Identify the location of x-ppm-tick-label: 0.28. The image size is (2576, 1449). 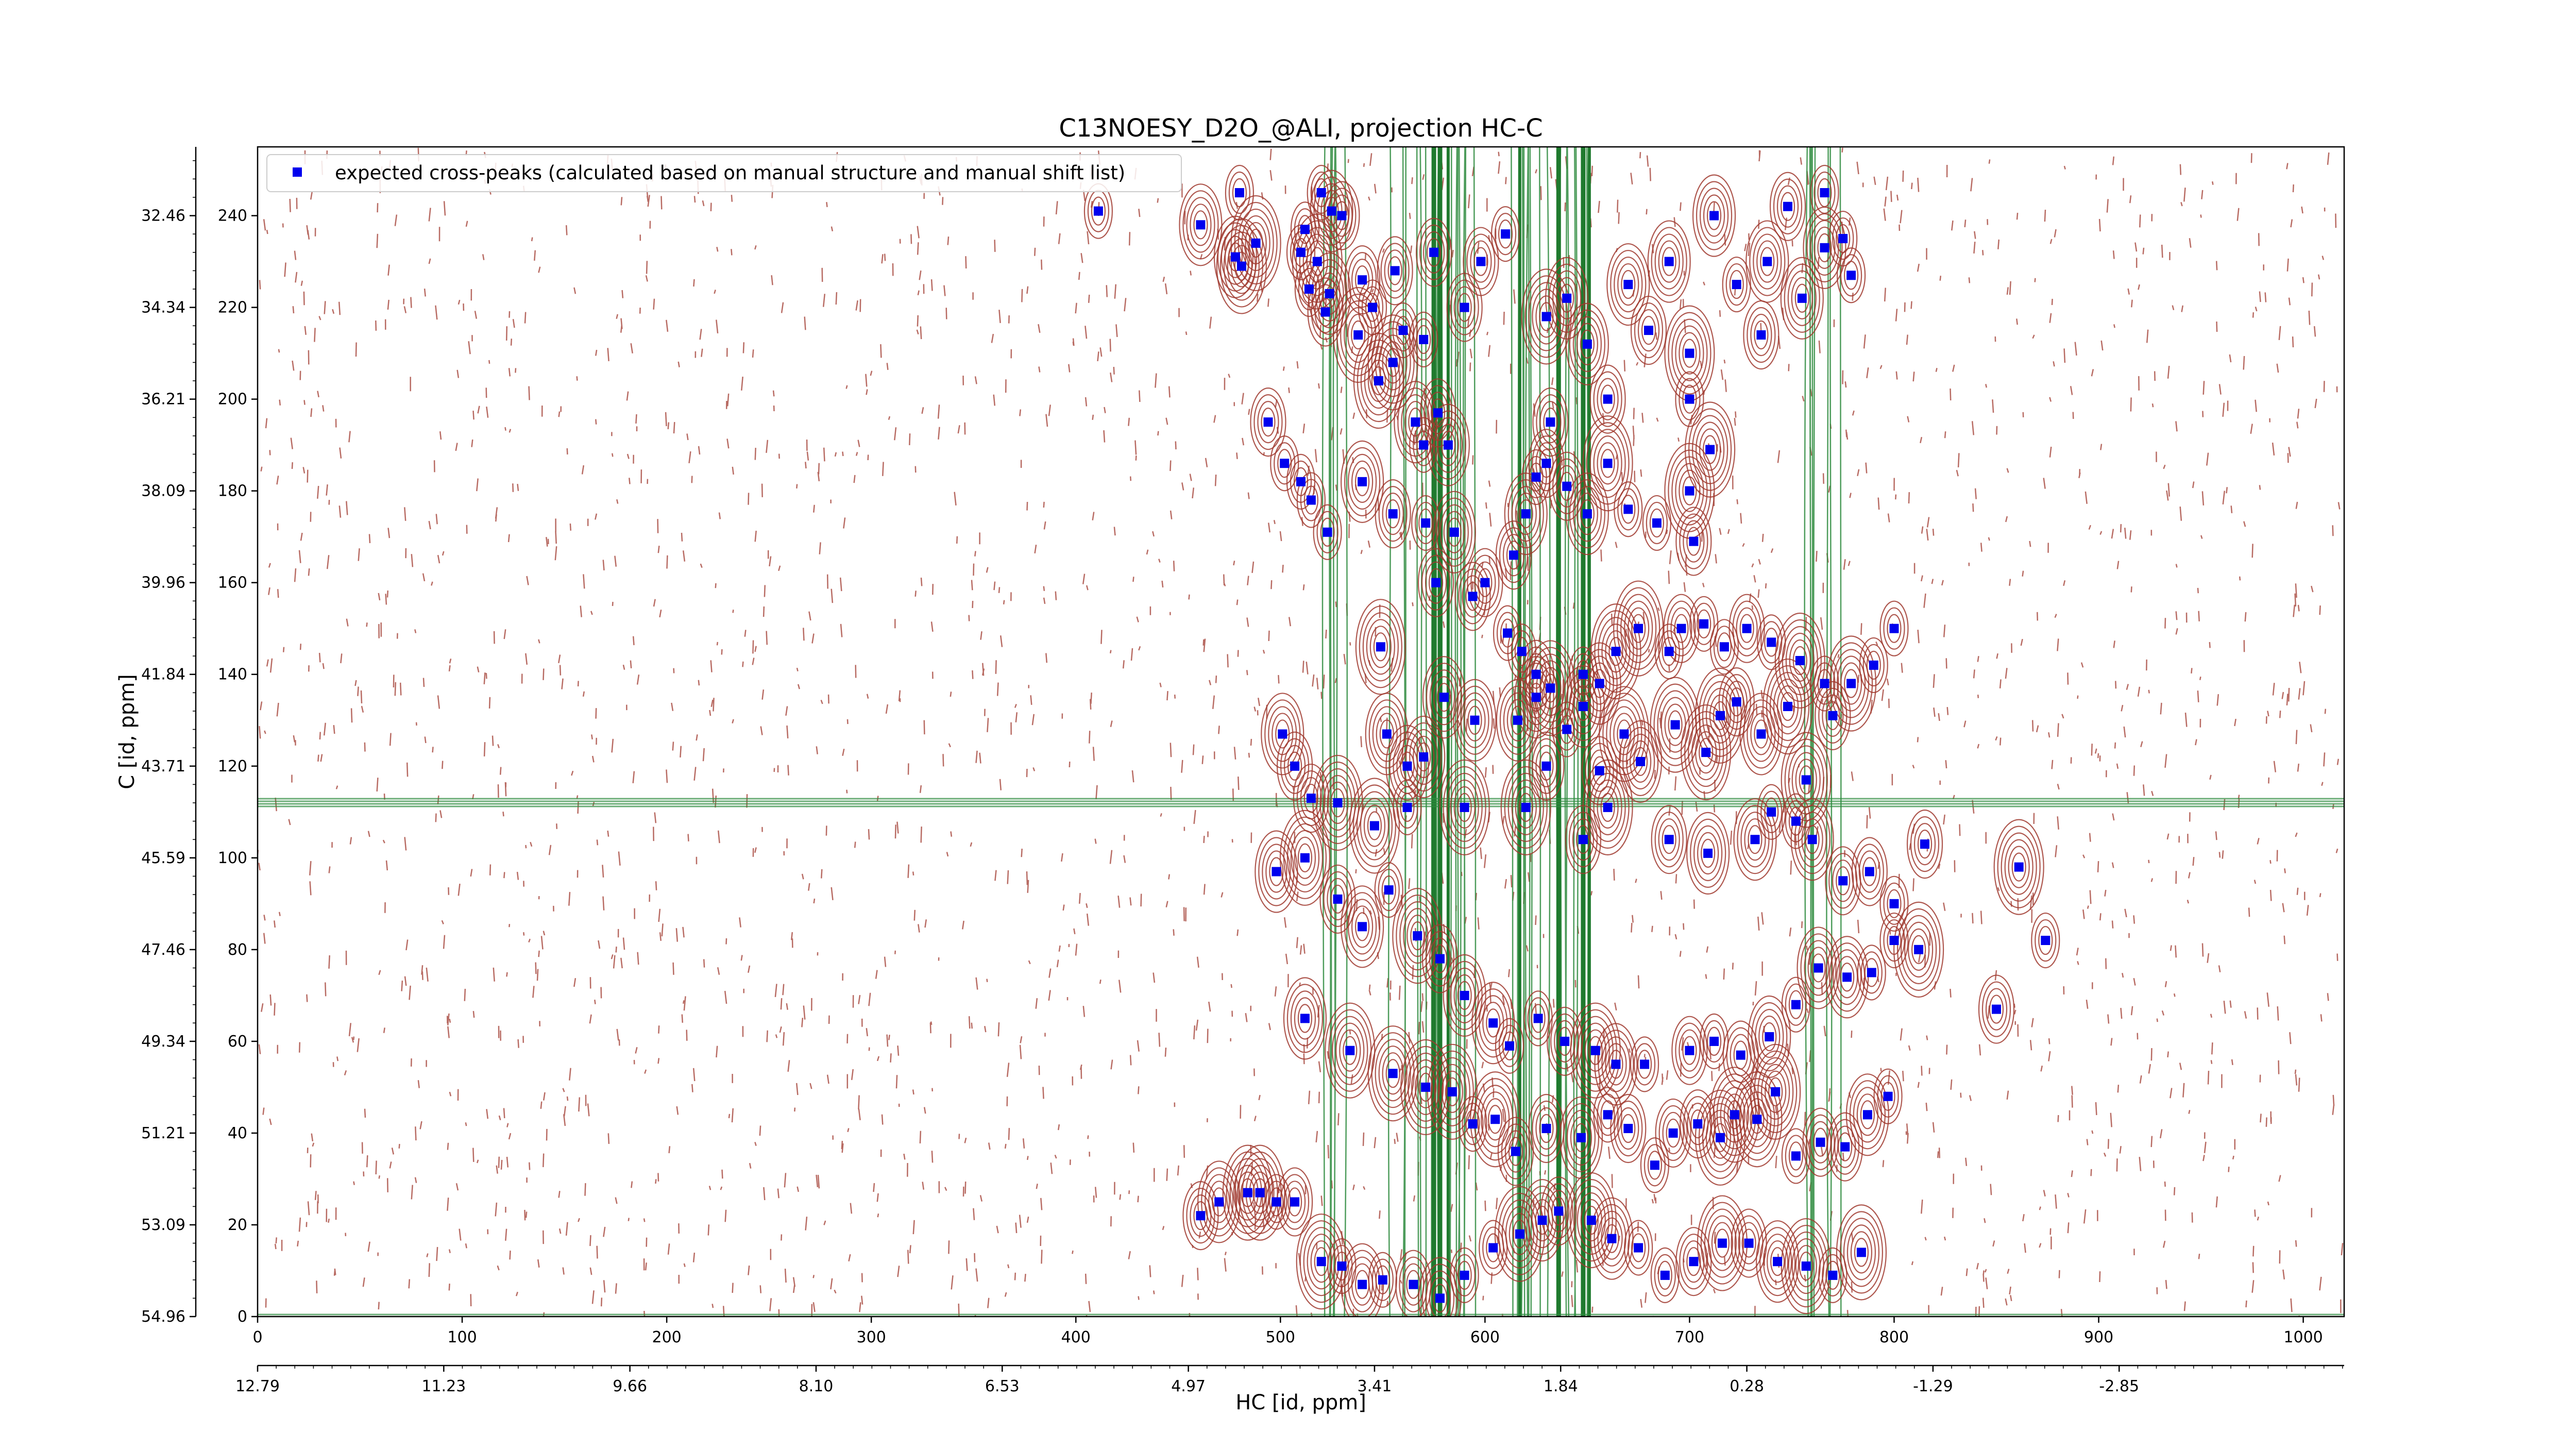
(1747, 1386).